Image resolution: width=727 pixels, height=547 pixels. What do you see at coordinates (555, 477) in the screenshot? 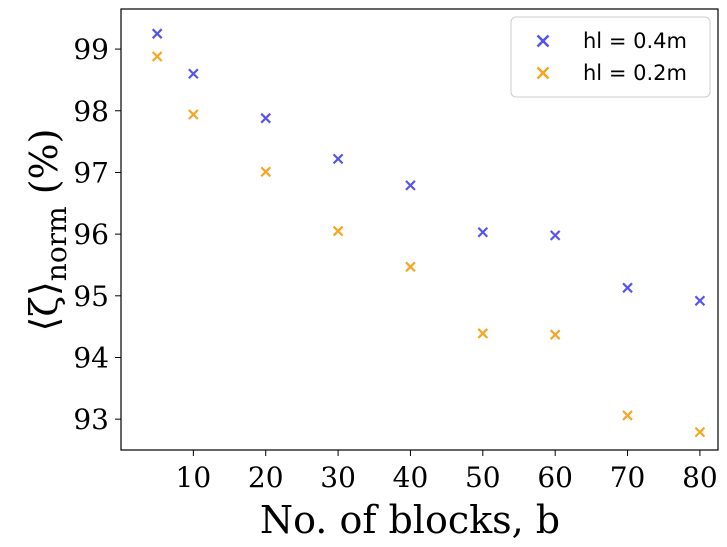
I see `x-tick-label: 60` at bounding box center [555, 477].